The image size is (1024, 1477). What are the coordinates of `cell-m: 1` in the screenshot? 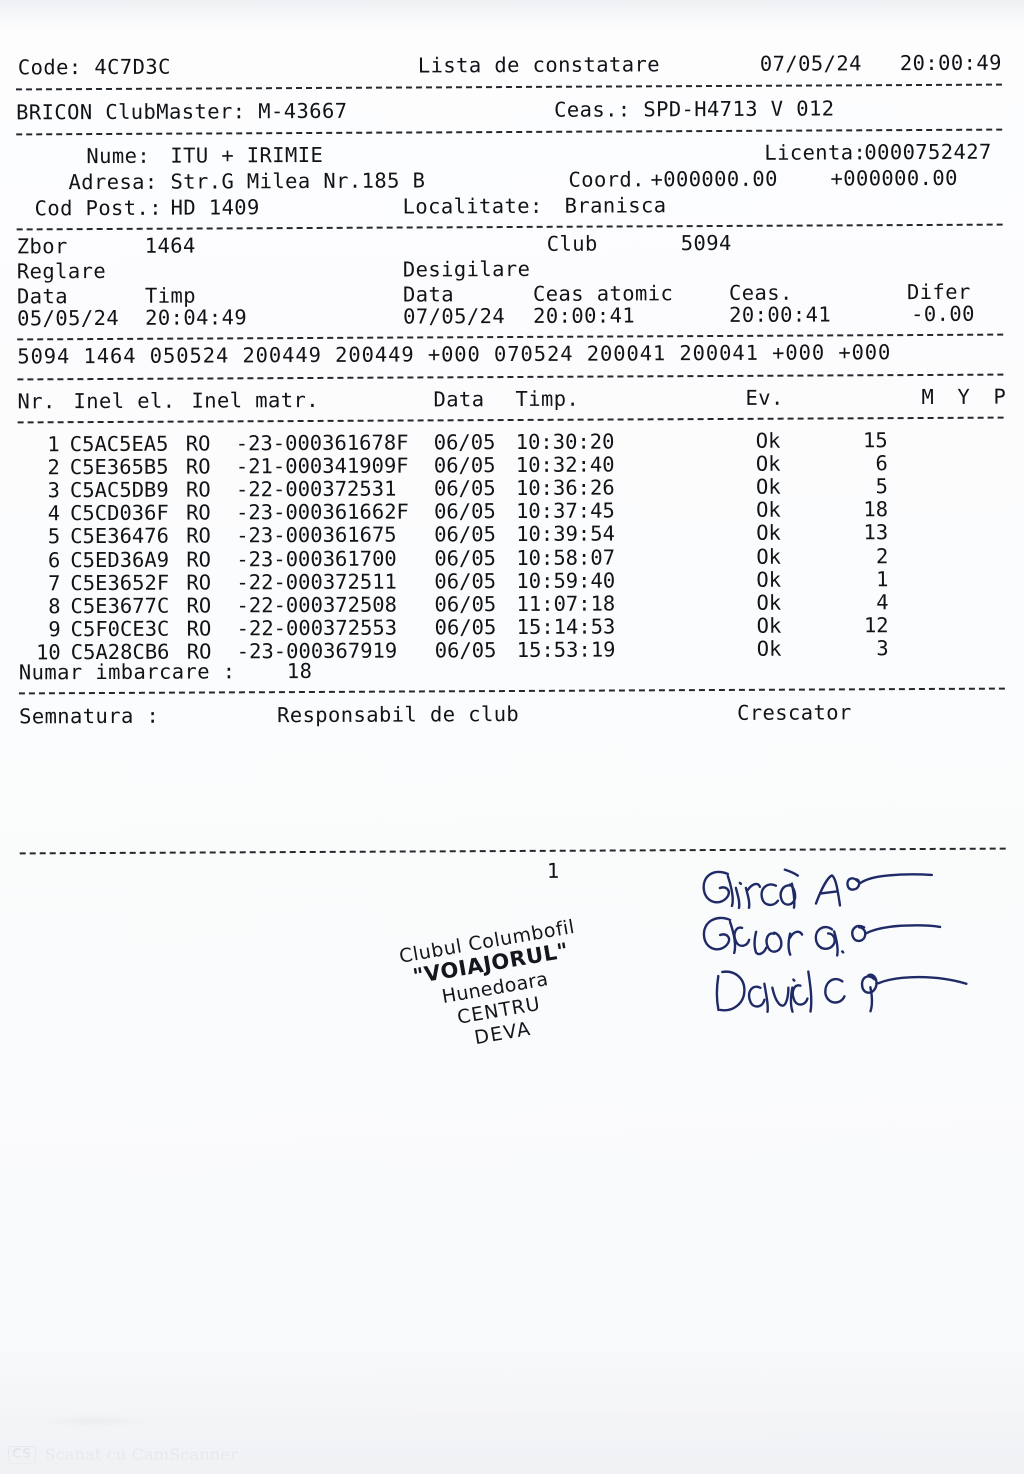 It's located at (882, 578).